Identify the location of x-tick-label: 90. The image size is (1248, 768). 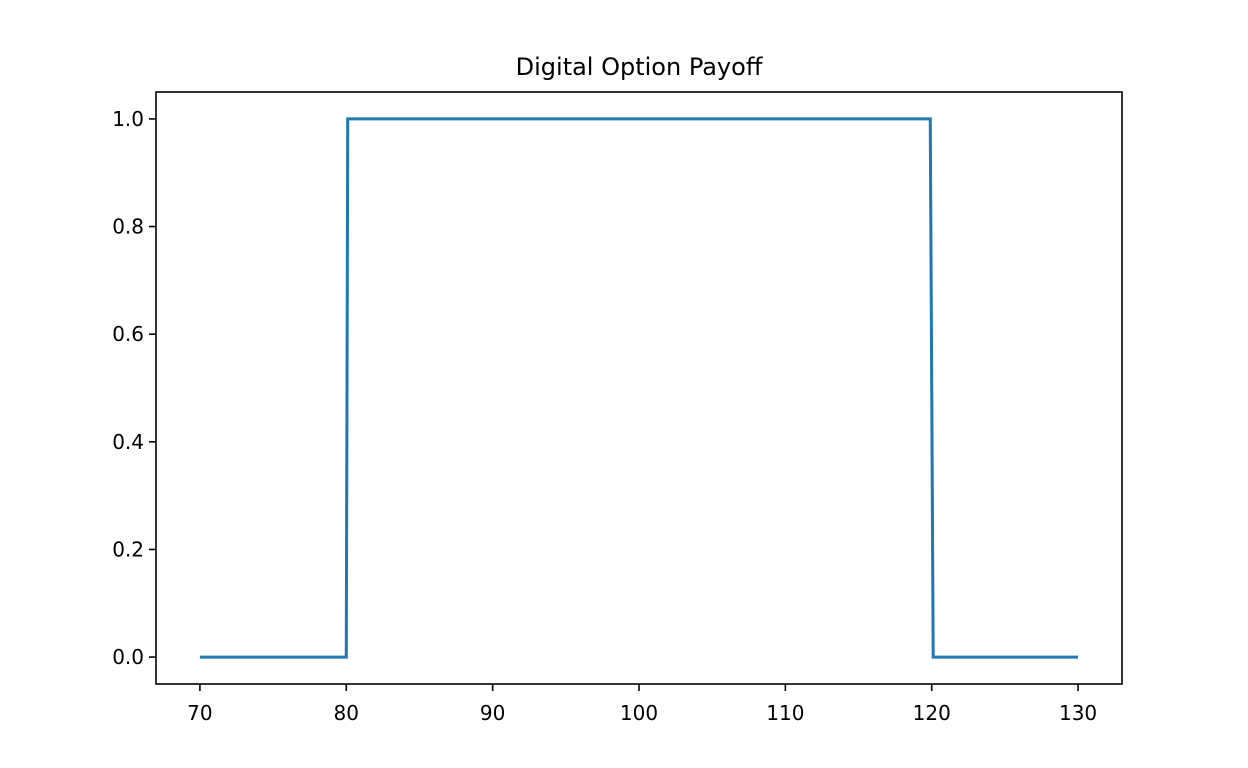
(492, 713).